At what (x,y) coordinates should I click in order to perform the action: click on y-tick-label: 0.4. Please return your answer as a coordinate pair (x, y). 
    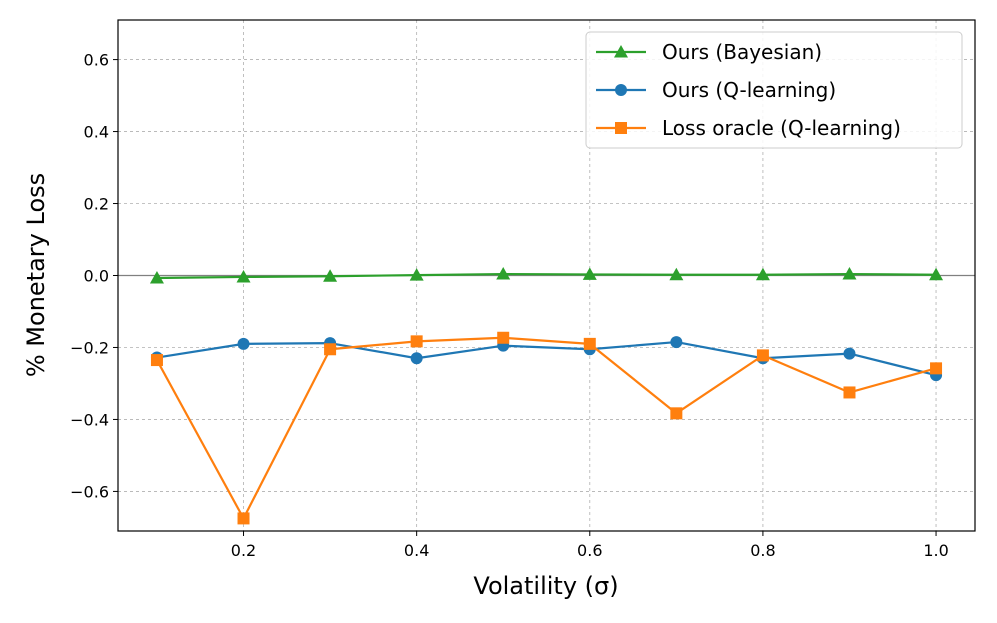
    Looking at the image, I should click on (96, 132).